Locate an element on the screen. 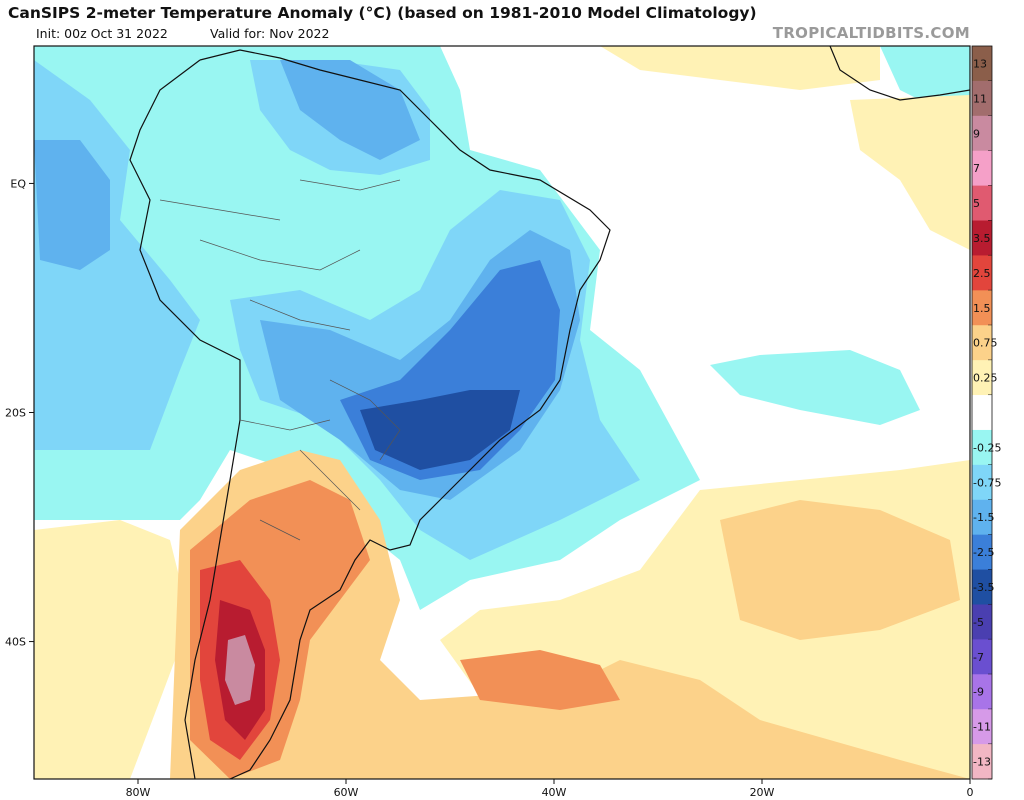  anomaly-region-warm-peak is located at coordinates (240, 670).